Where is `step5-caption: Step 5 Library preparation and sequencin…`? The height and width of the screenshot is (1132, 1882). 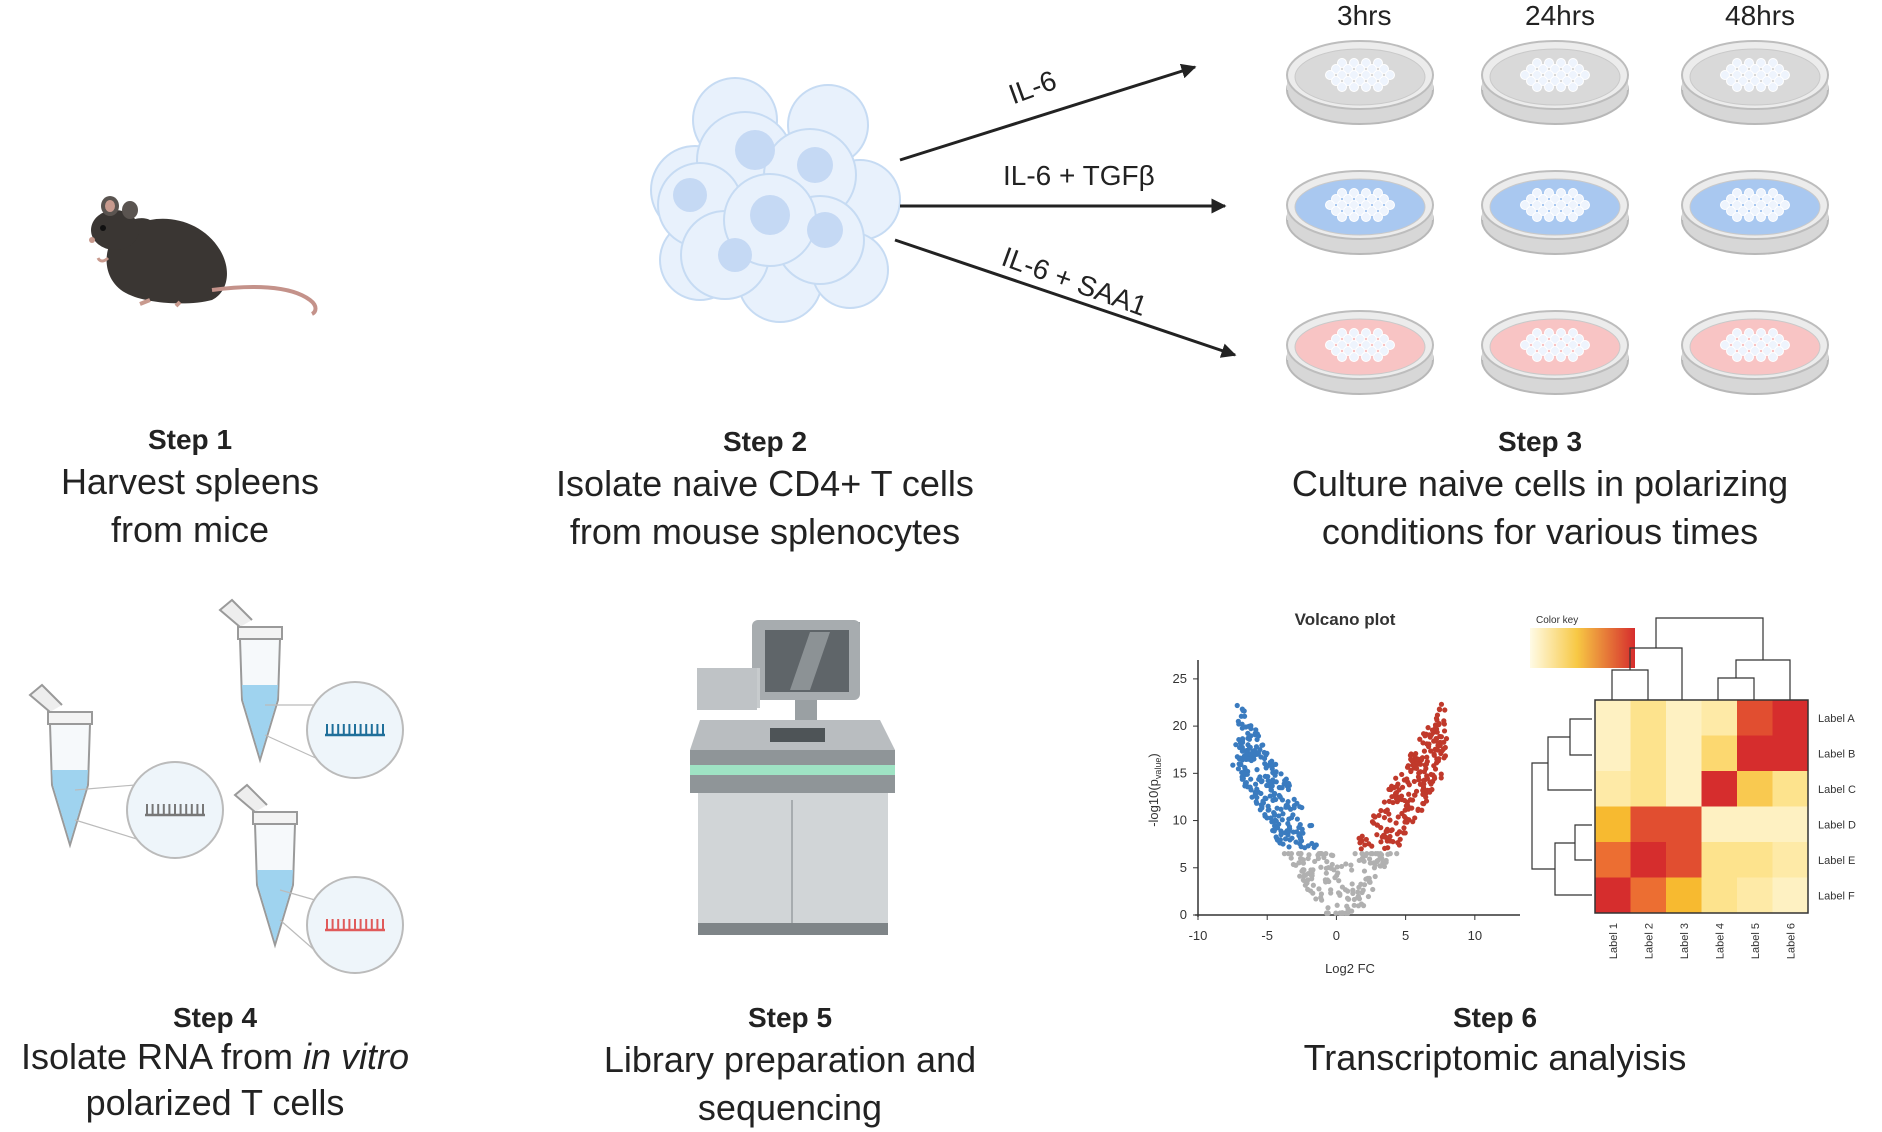 step5-caption: Step 5 Library preparation and sequencin… is located at coordinates (790, 1066).